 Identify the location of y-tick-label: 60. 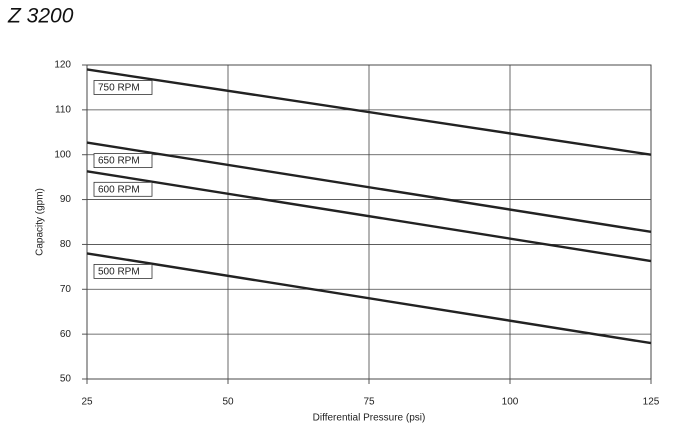
(66, 334).